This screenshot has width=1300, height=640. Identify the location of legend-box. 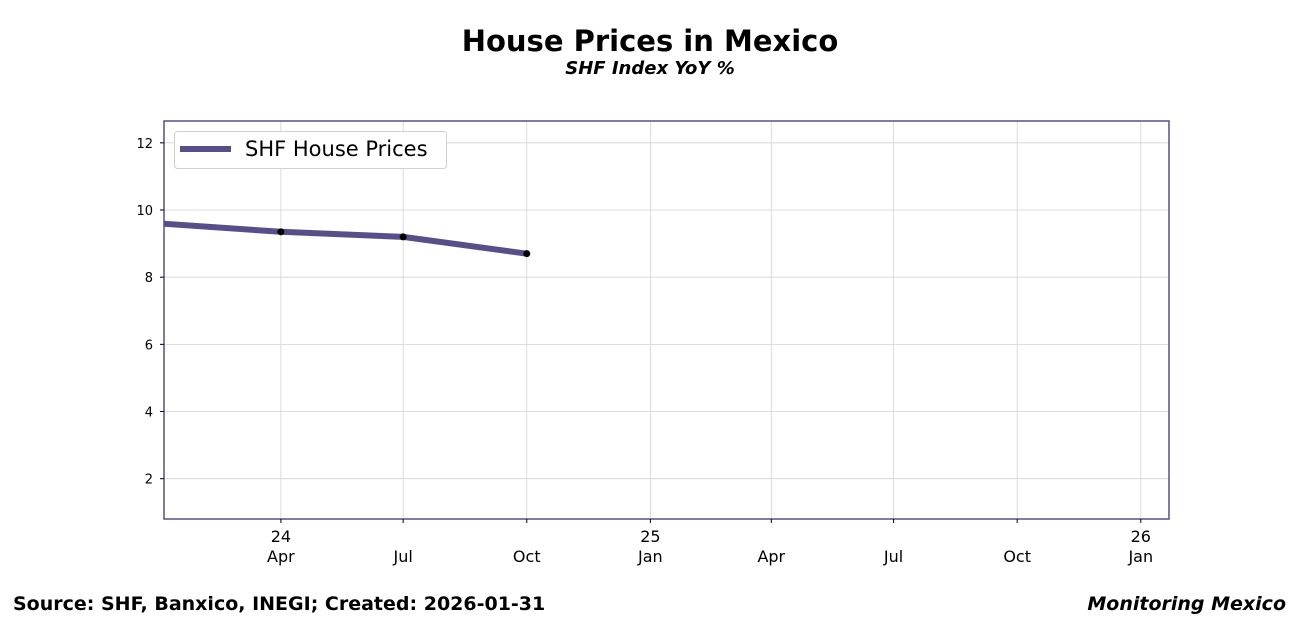
(310, 150).